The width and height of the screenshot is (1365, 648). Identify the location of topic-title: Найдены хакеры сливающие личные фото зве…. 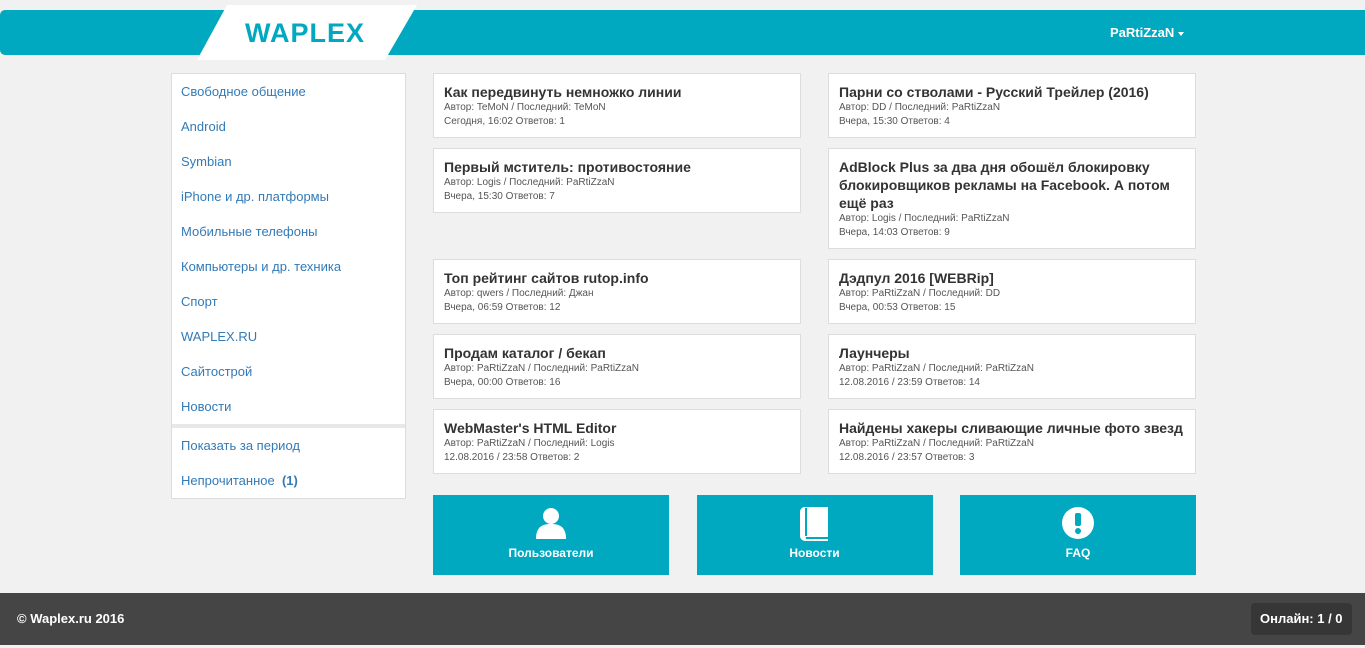
(1011, 428).